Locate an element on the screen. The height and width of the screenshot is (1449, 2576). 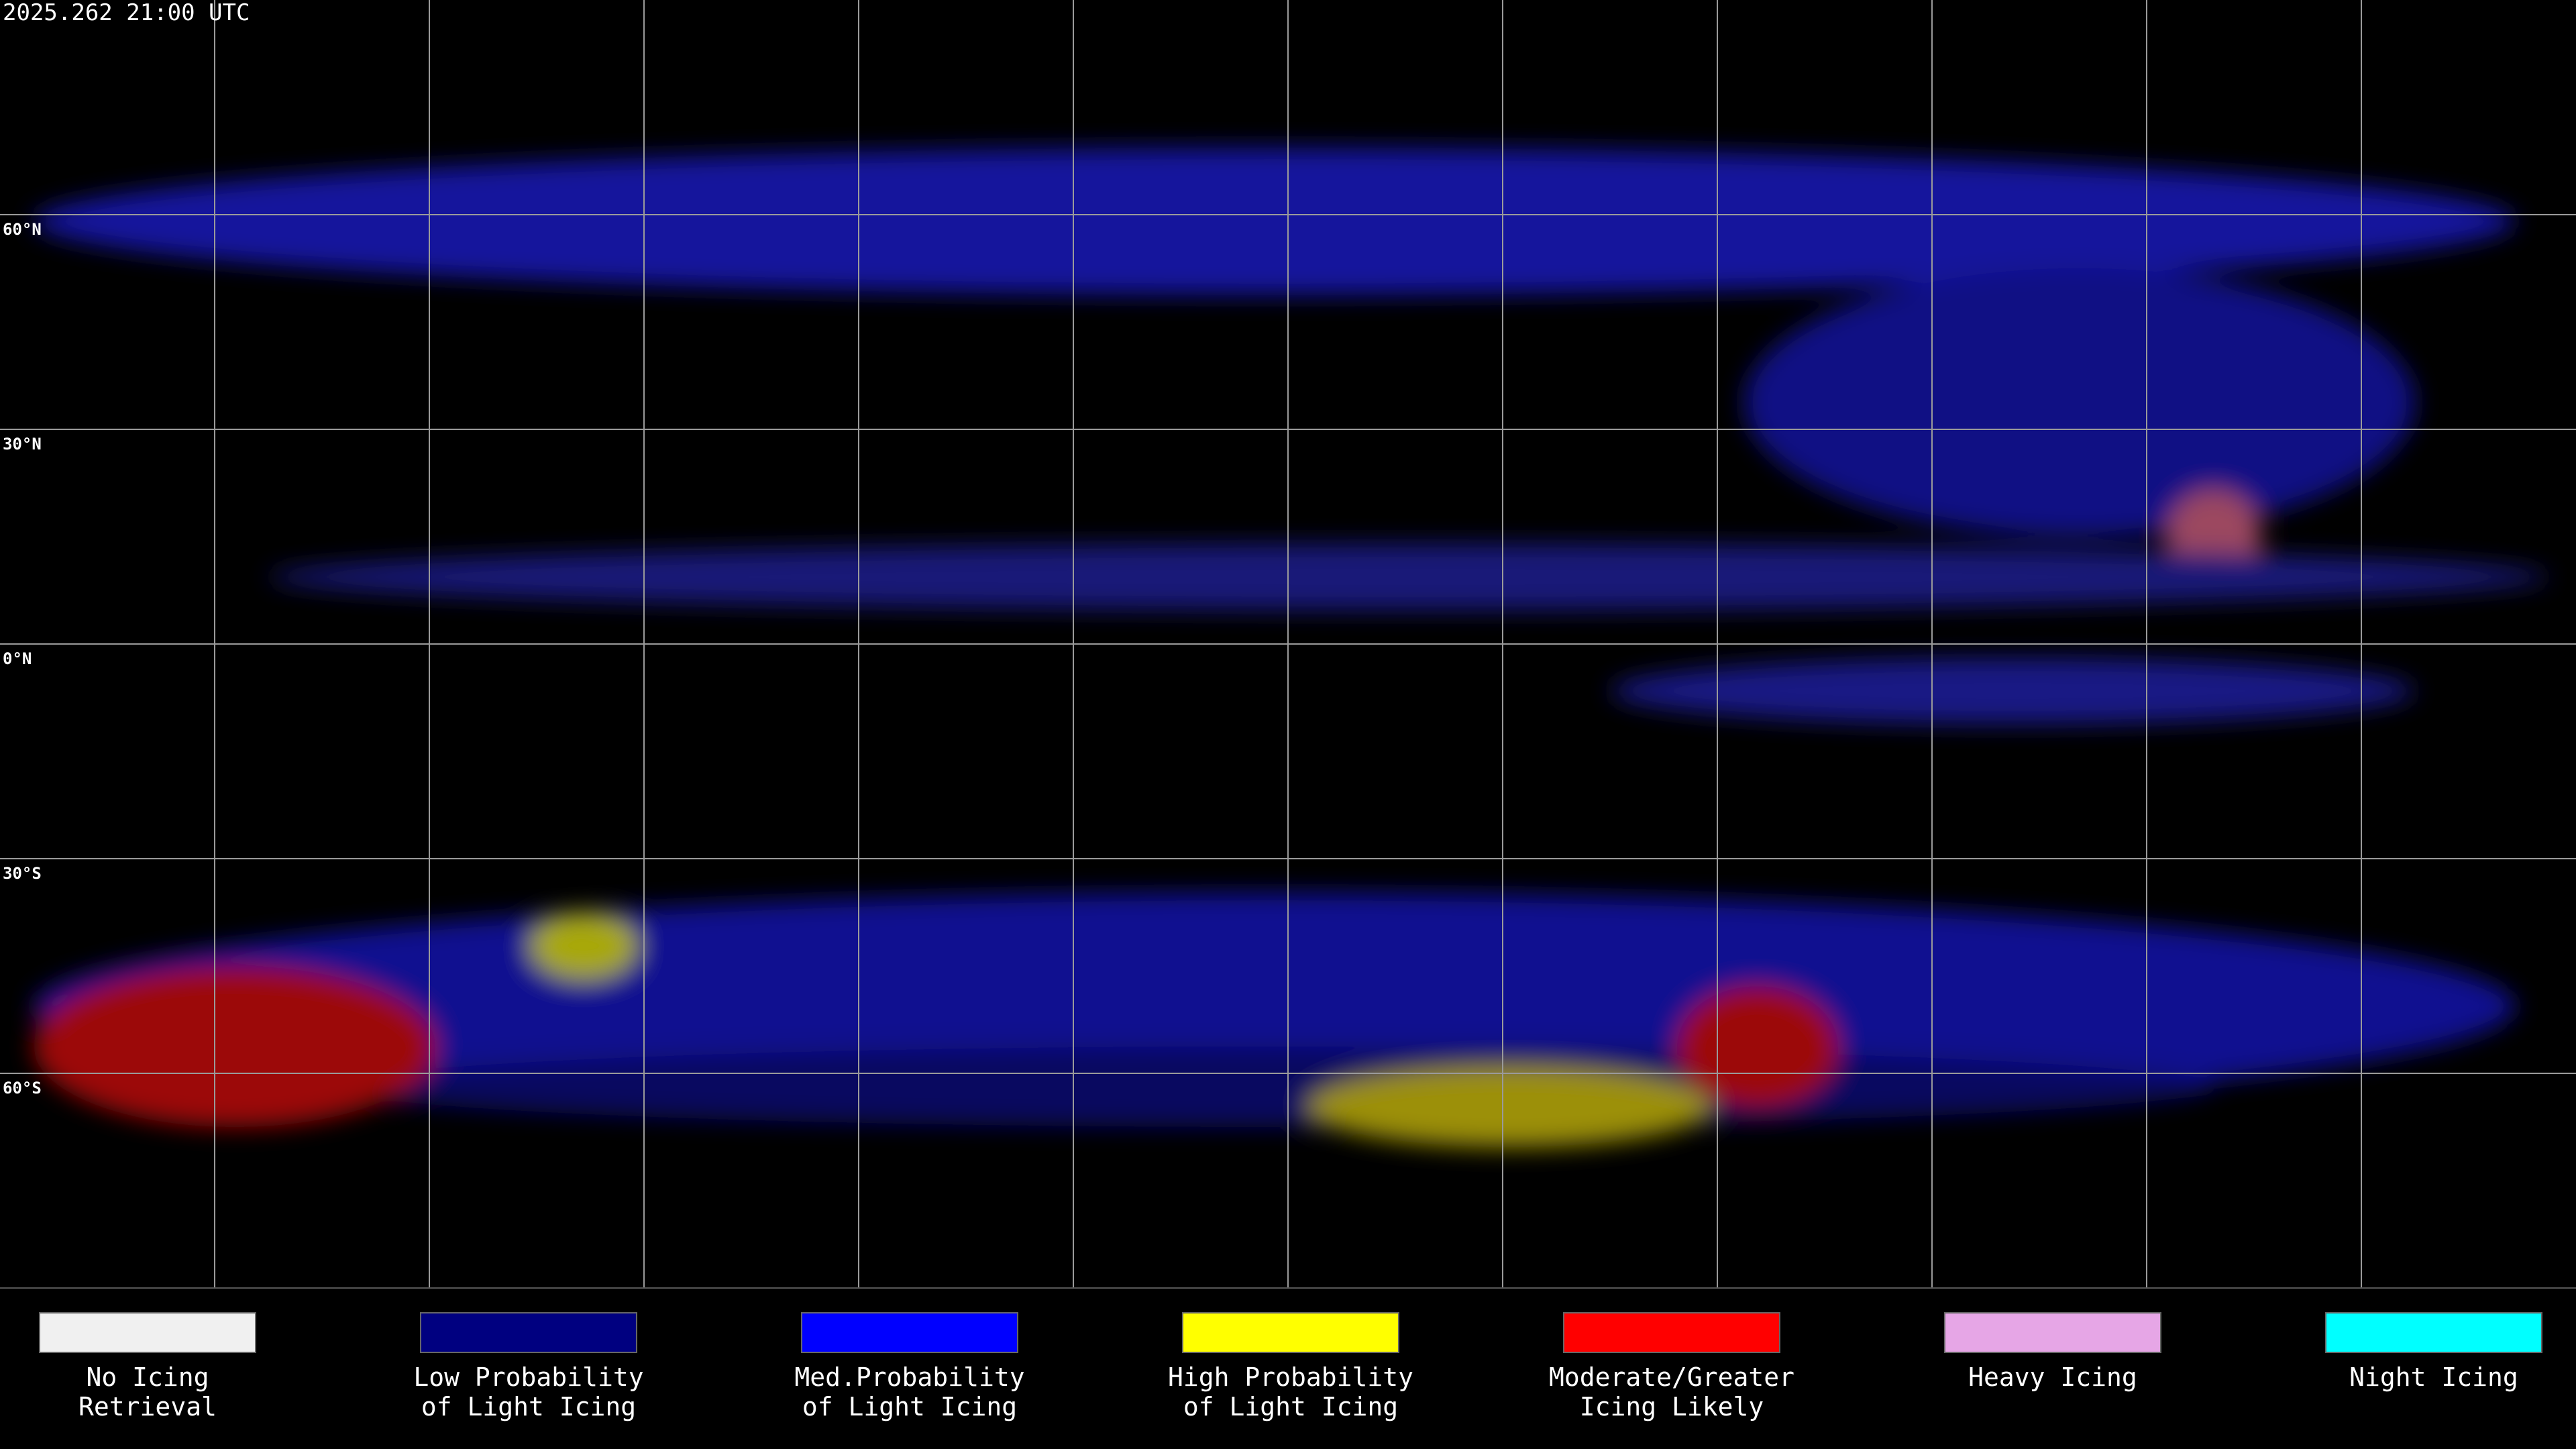
legend-label: Low Probability is located at coordinates (528, 1377).